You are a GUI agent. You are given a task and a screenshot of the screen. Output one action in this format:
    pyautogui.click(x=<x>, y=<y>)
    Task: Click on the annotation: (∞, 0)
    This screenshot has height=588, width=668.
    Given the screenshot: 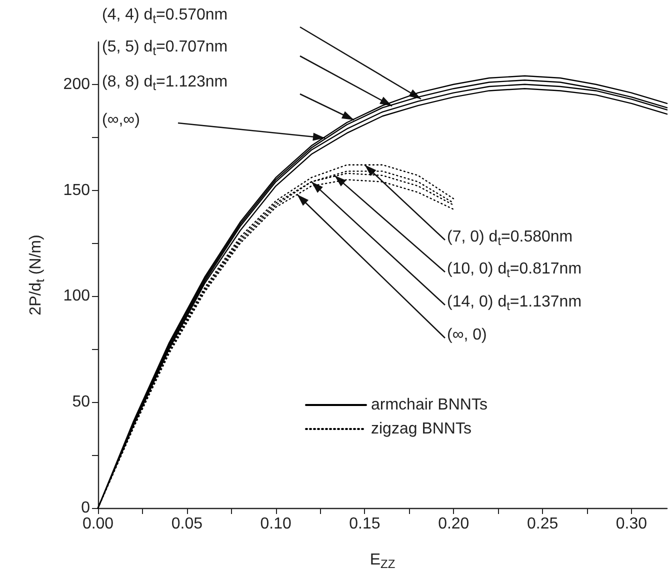 What is the action you would take?
    pyautogui.click(x=467, y=335)
    